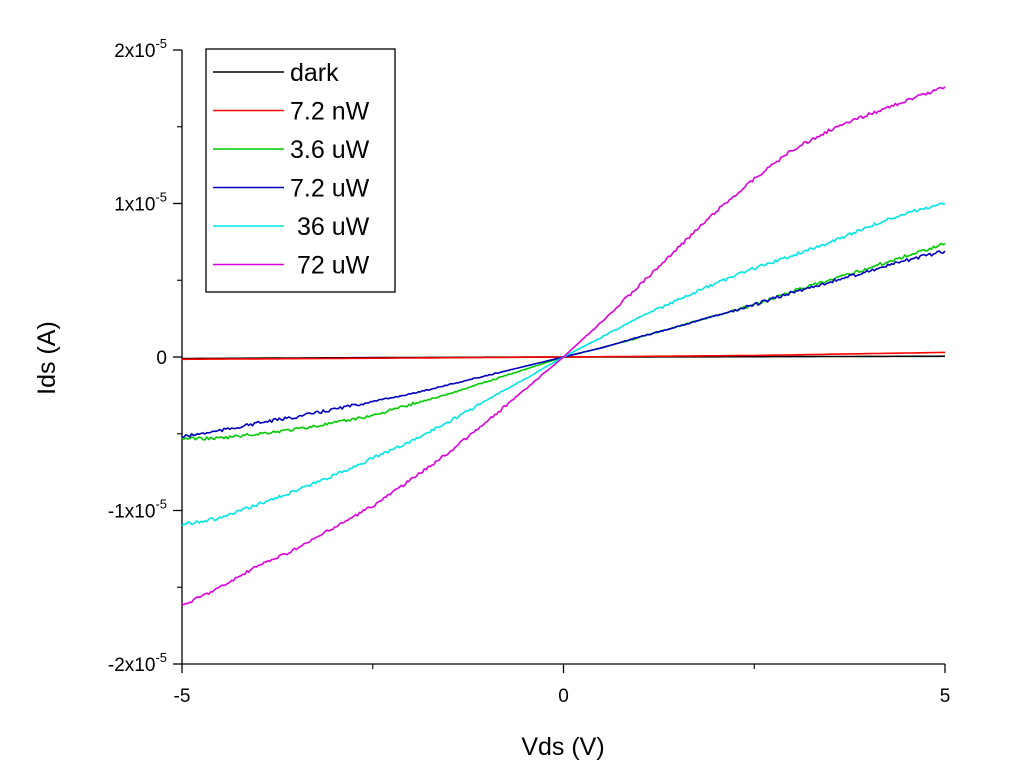 The height and width of the screenshot is (784, 1023). I want to click on x-axis-title: Vds (V), so click(562, 747).